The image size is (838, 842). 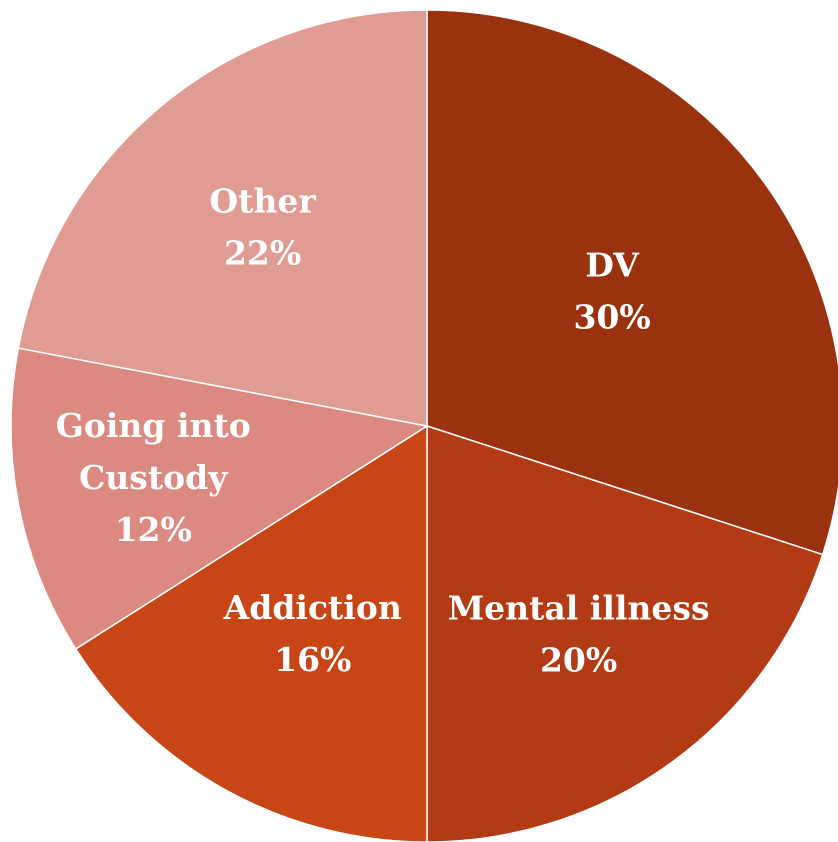 I want to click on slice-label-going-into-custody: Going into Custody 12%, so click(x=153, y=477).